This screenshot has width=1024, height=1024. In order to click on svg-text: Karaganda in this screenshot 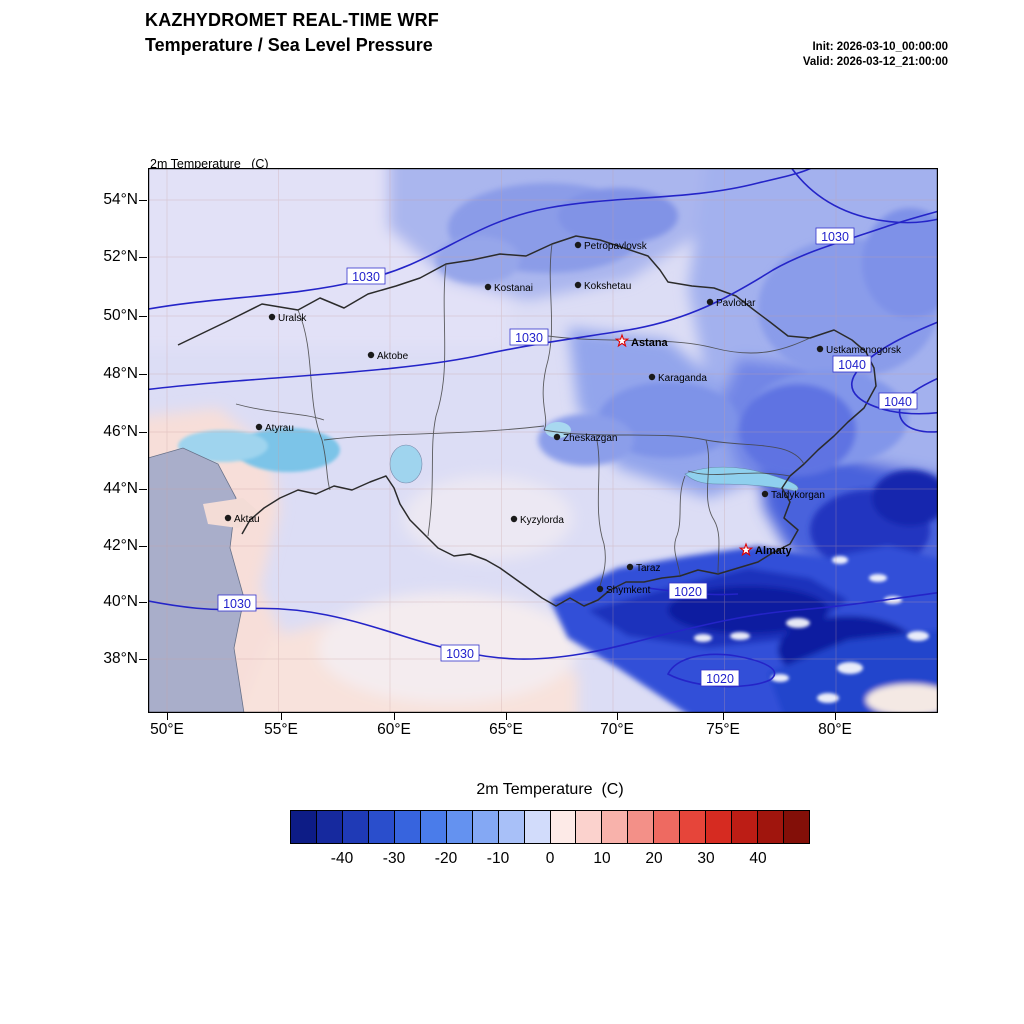, I will do `click(682, 378)`.